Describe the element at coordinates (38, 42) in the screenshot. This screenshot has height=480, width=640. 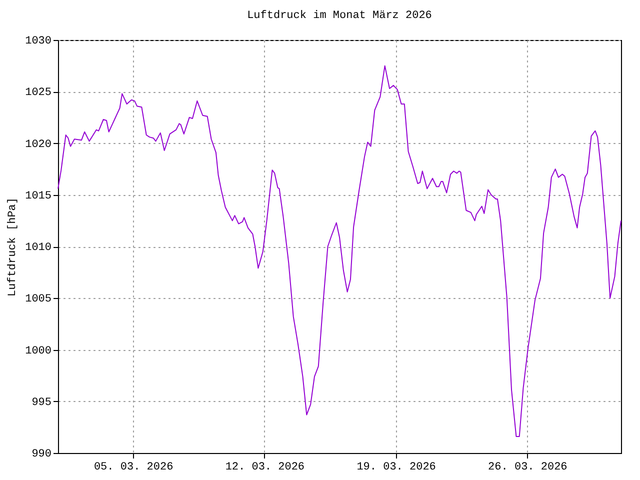
I see `y-tick-label: 1030` at that location.